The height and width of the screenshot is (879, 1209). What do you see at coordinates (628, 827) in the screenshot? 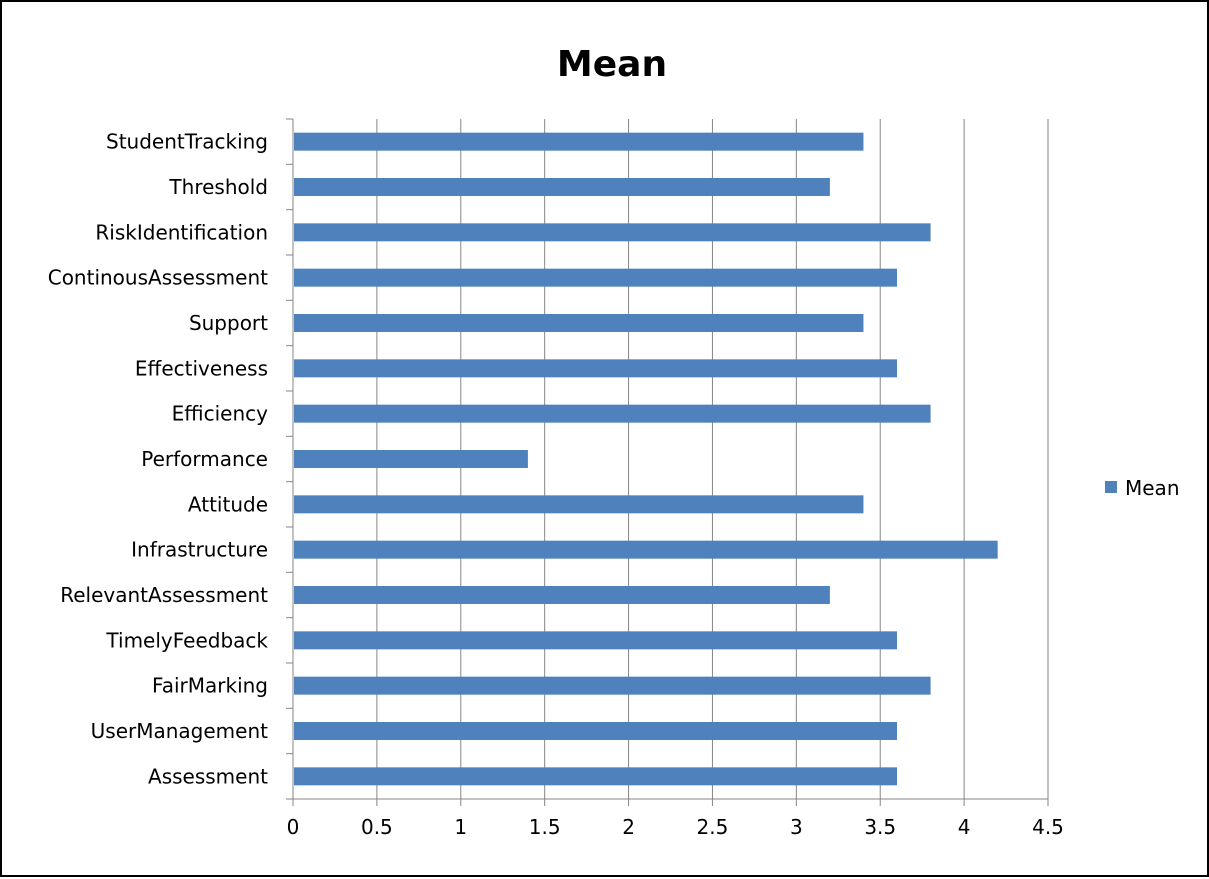
I see `x-tick-label: 2` at bounding box center [628, 827].